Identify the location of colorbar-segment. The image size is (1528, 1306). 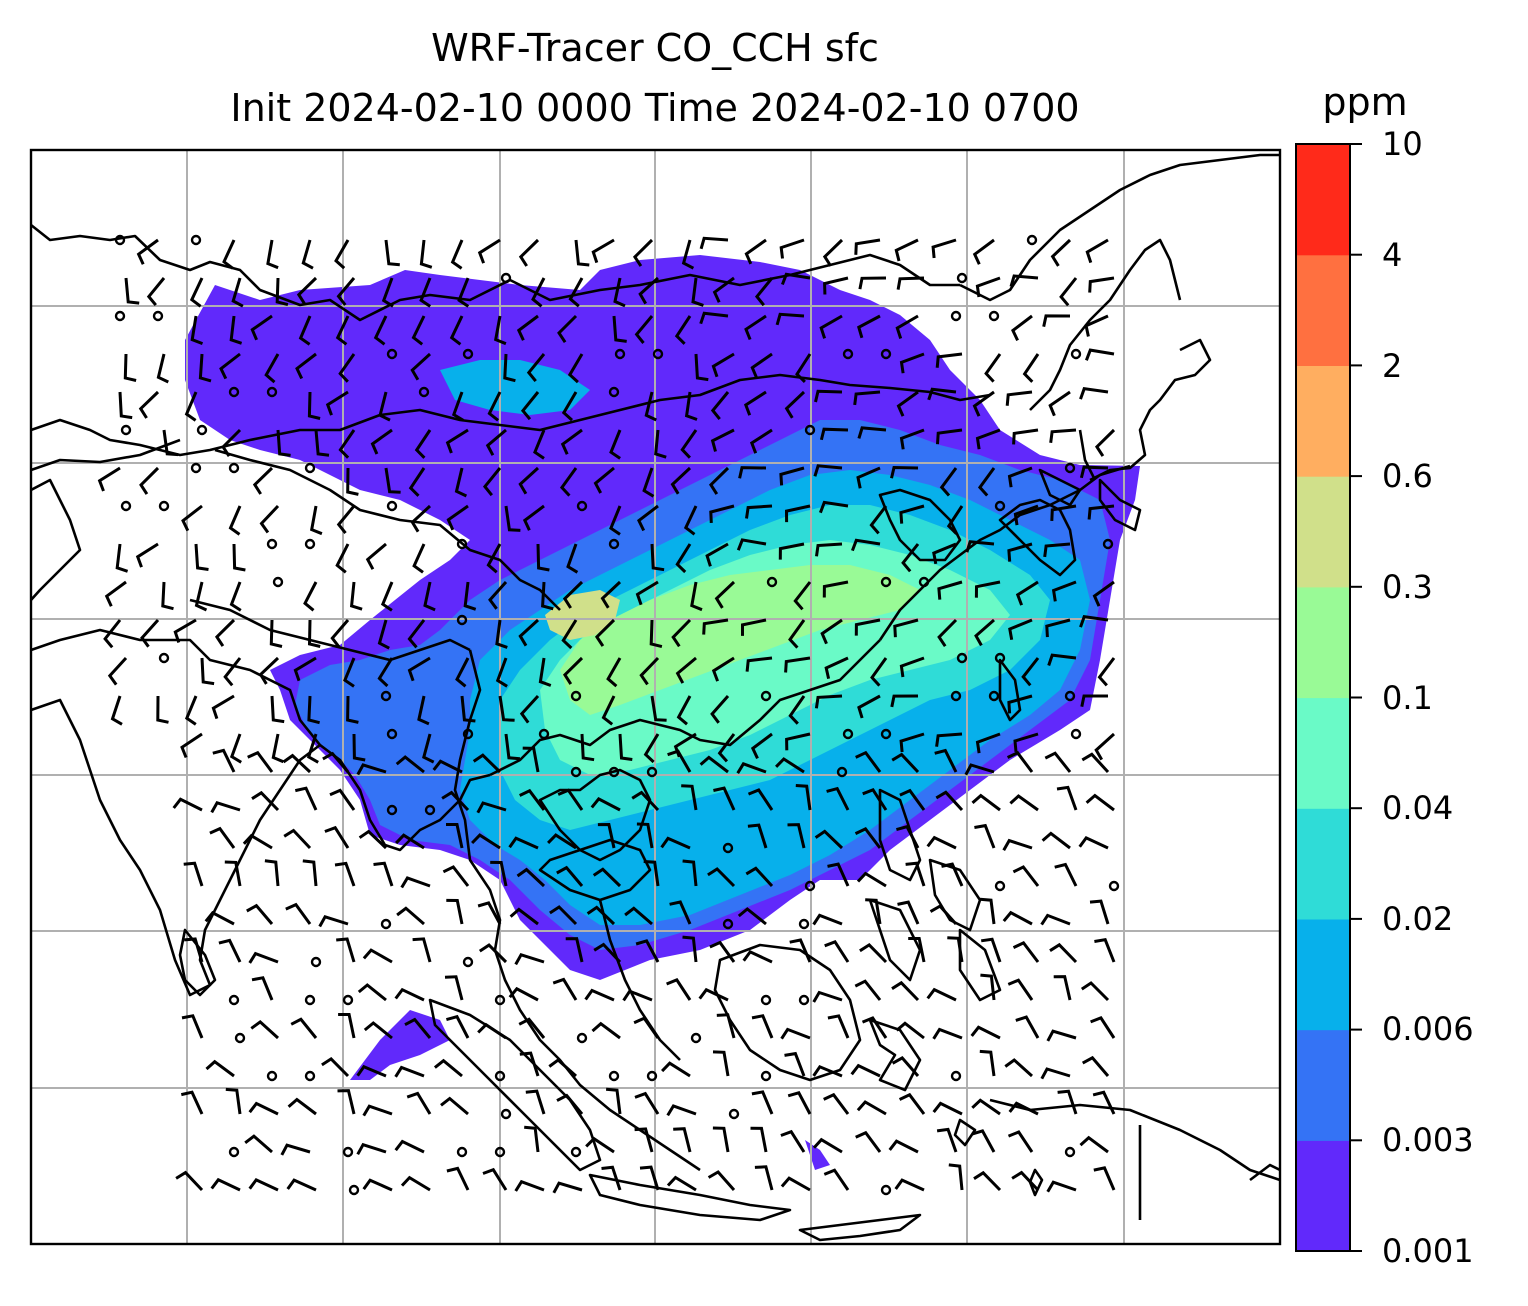
(1323, 532).